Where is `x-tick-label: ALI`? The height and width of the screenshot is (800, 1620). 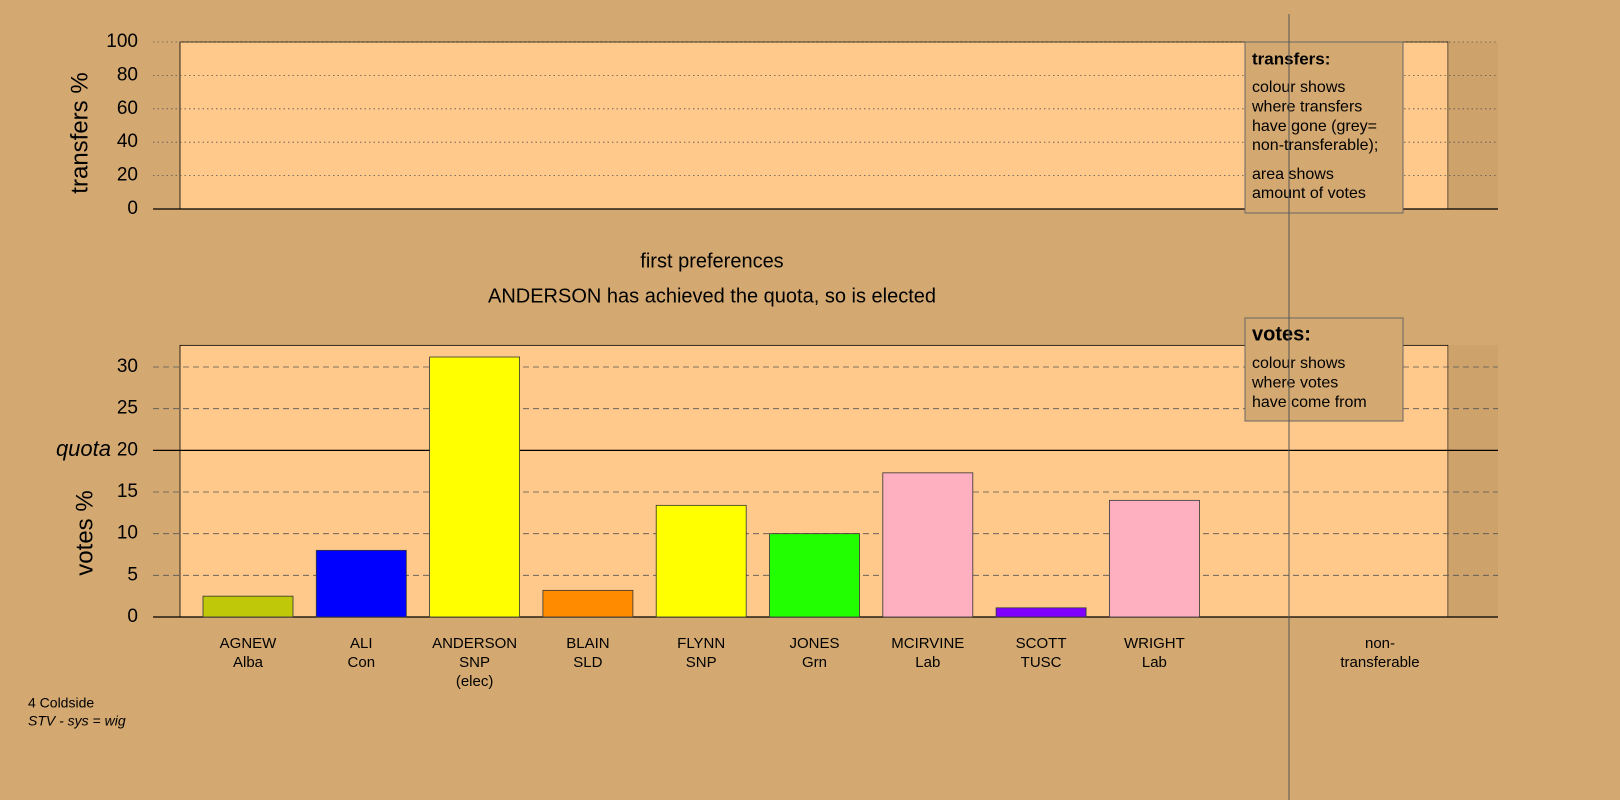 x-tick-label: ALI is located at coordinates (361, 643).